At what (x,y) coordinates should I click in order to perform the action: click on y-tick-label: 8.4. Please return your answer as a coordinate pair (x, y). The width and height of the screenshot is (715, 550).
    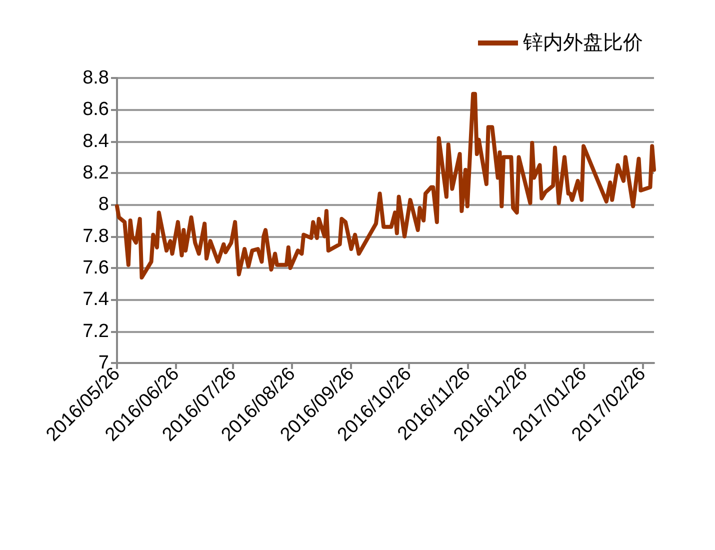
    Looking at the image, I should click on (96, 141).